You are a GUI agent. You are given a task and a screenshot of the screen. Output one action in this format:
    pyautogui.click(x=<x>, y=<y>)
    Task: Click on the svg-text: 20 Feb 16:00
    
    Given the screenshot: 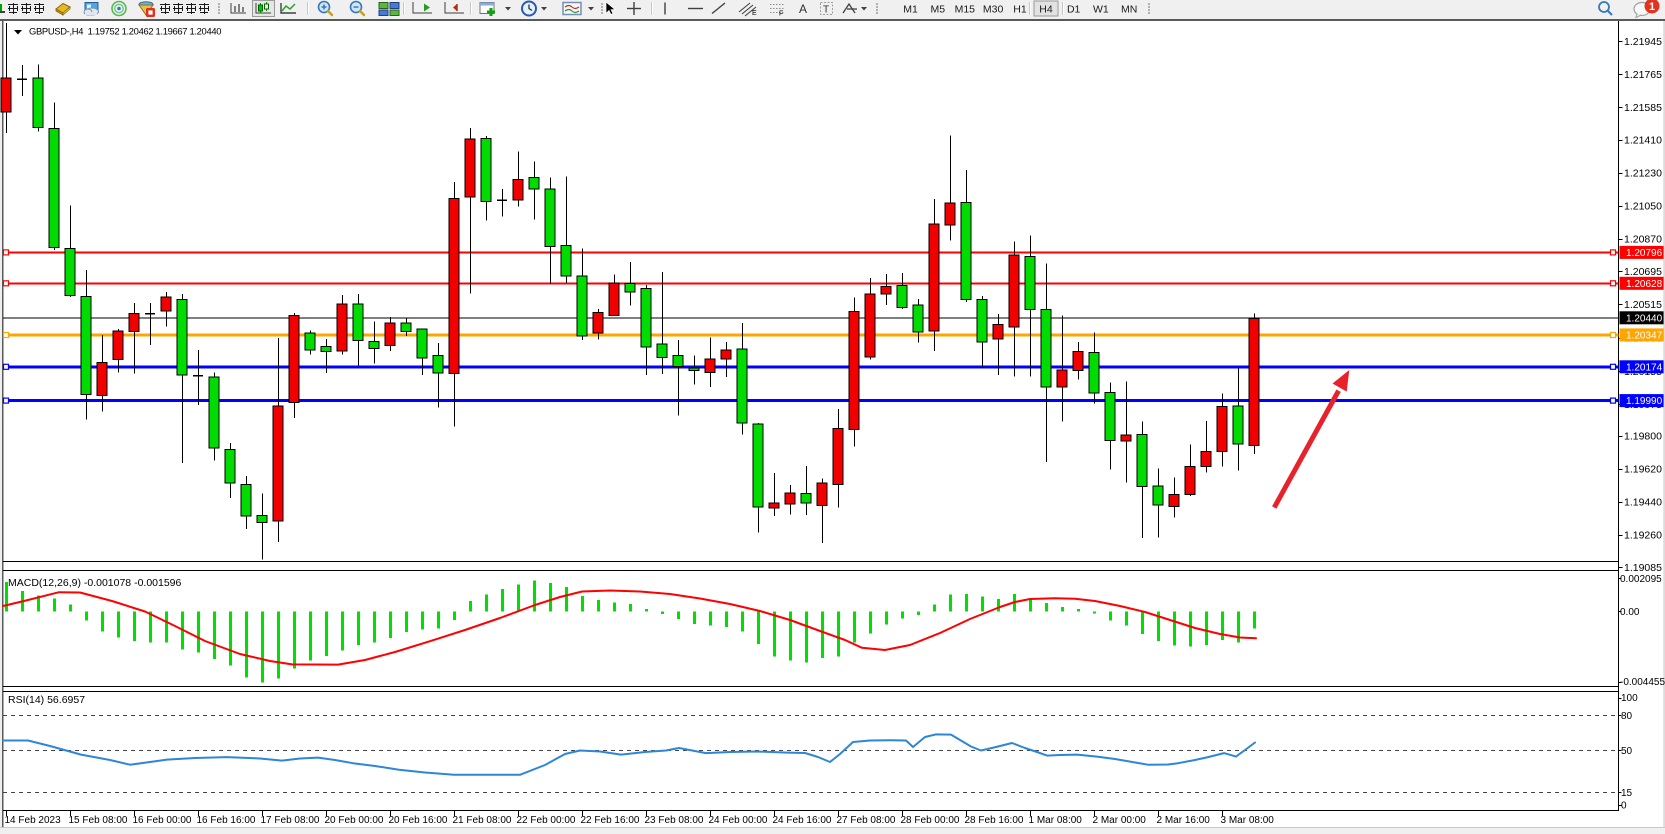 What is the action you would take?
    pyautogui.click(x=418, y=820)
    